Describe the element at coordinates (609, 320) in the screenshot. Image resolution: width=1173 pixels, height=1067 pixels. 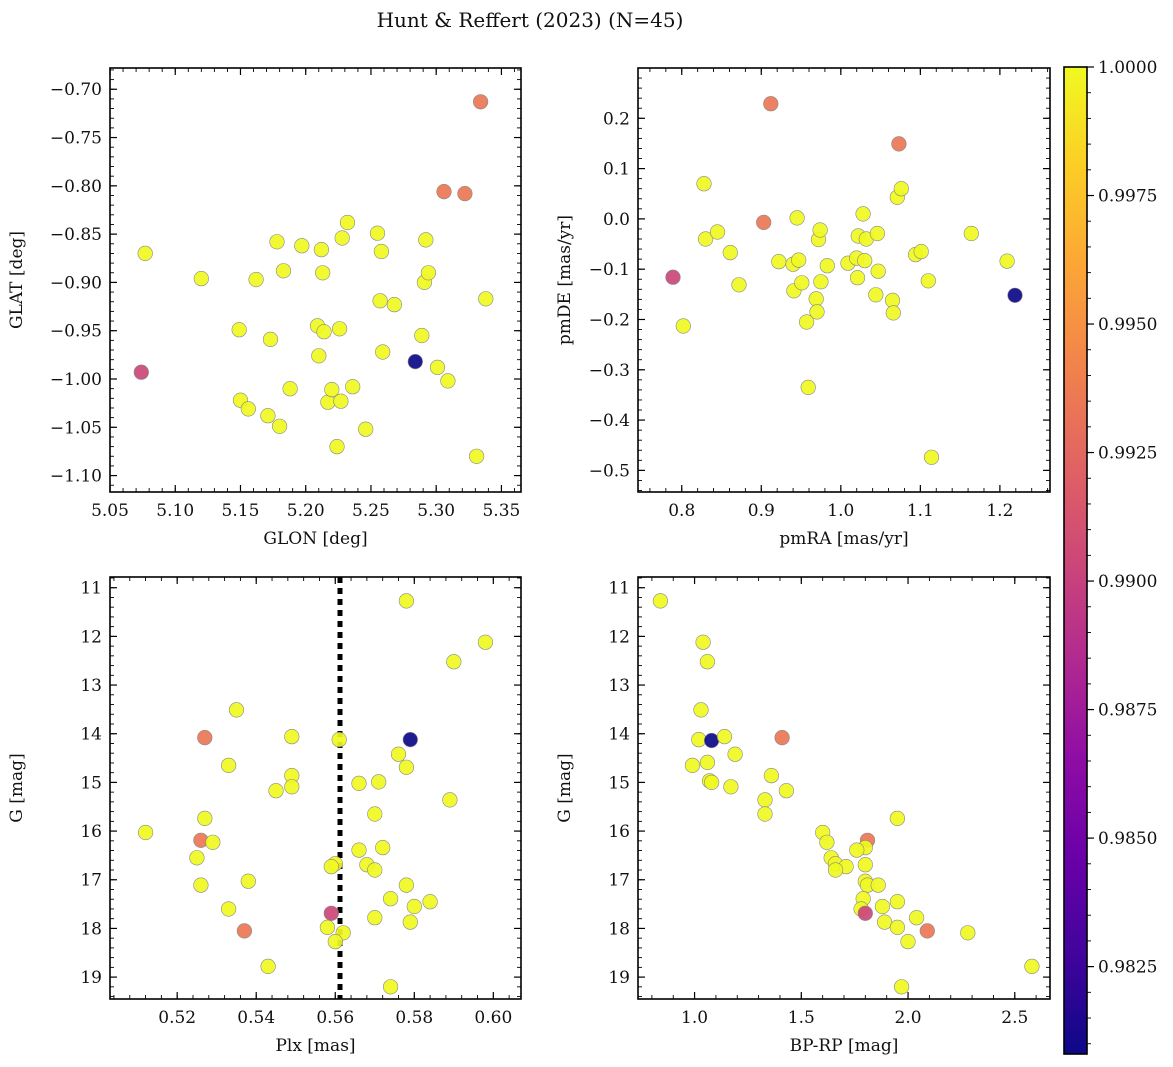
I see `y-tick-label: −0.2` at that location.